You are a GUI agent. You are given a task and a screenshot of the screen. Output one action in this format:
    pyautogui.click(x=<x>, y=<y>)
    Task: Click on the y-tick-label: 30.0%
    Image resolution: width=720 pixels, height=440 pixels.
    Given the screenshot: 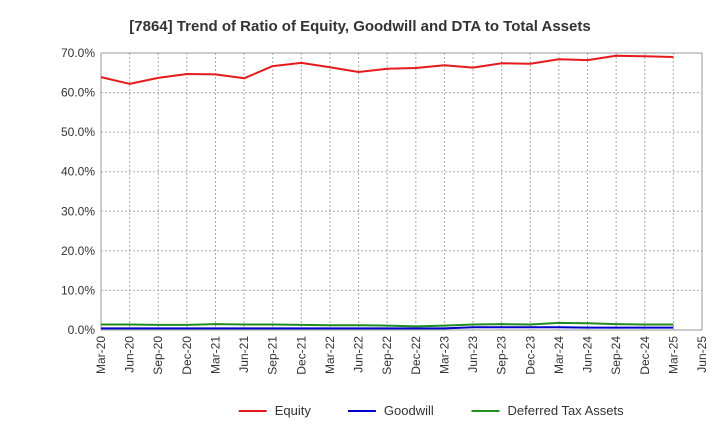 What is the action you would take?
    pyautogui.click(x=78, y=211)
    